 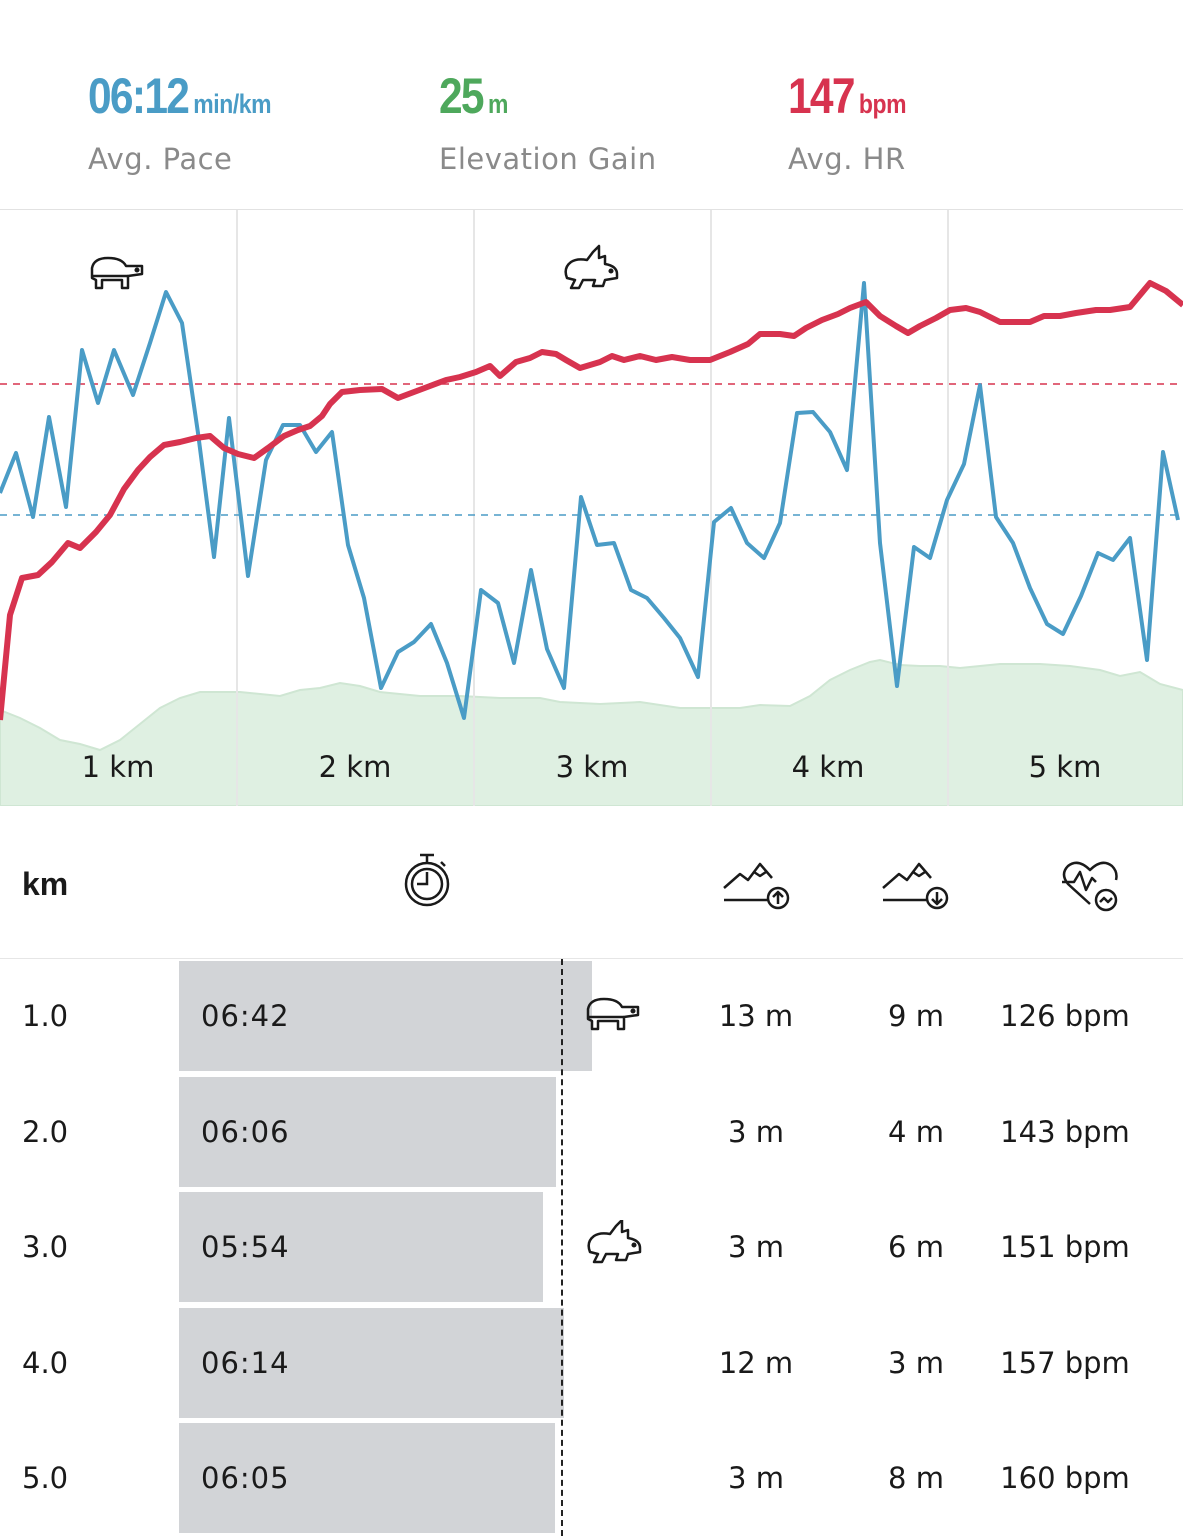 I want to click on split-elevation-down: 6 m, so click(x=916, y=1247).